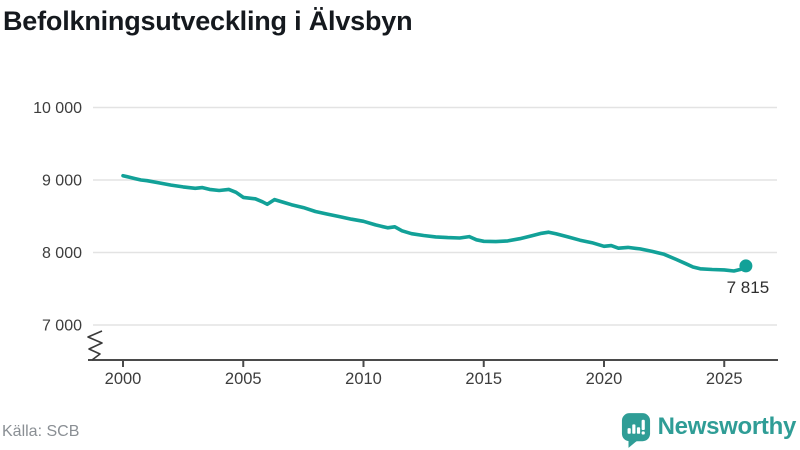 This screenshot has height=450, width=800. Describe the element at coordinates (483, 379) in the screenshot. I see `x-tick-label: 2015` at that location.